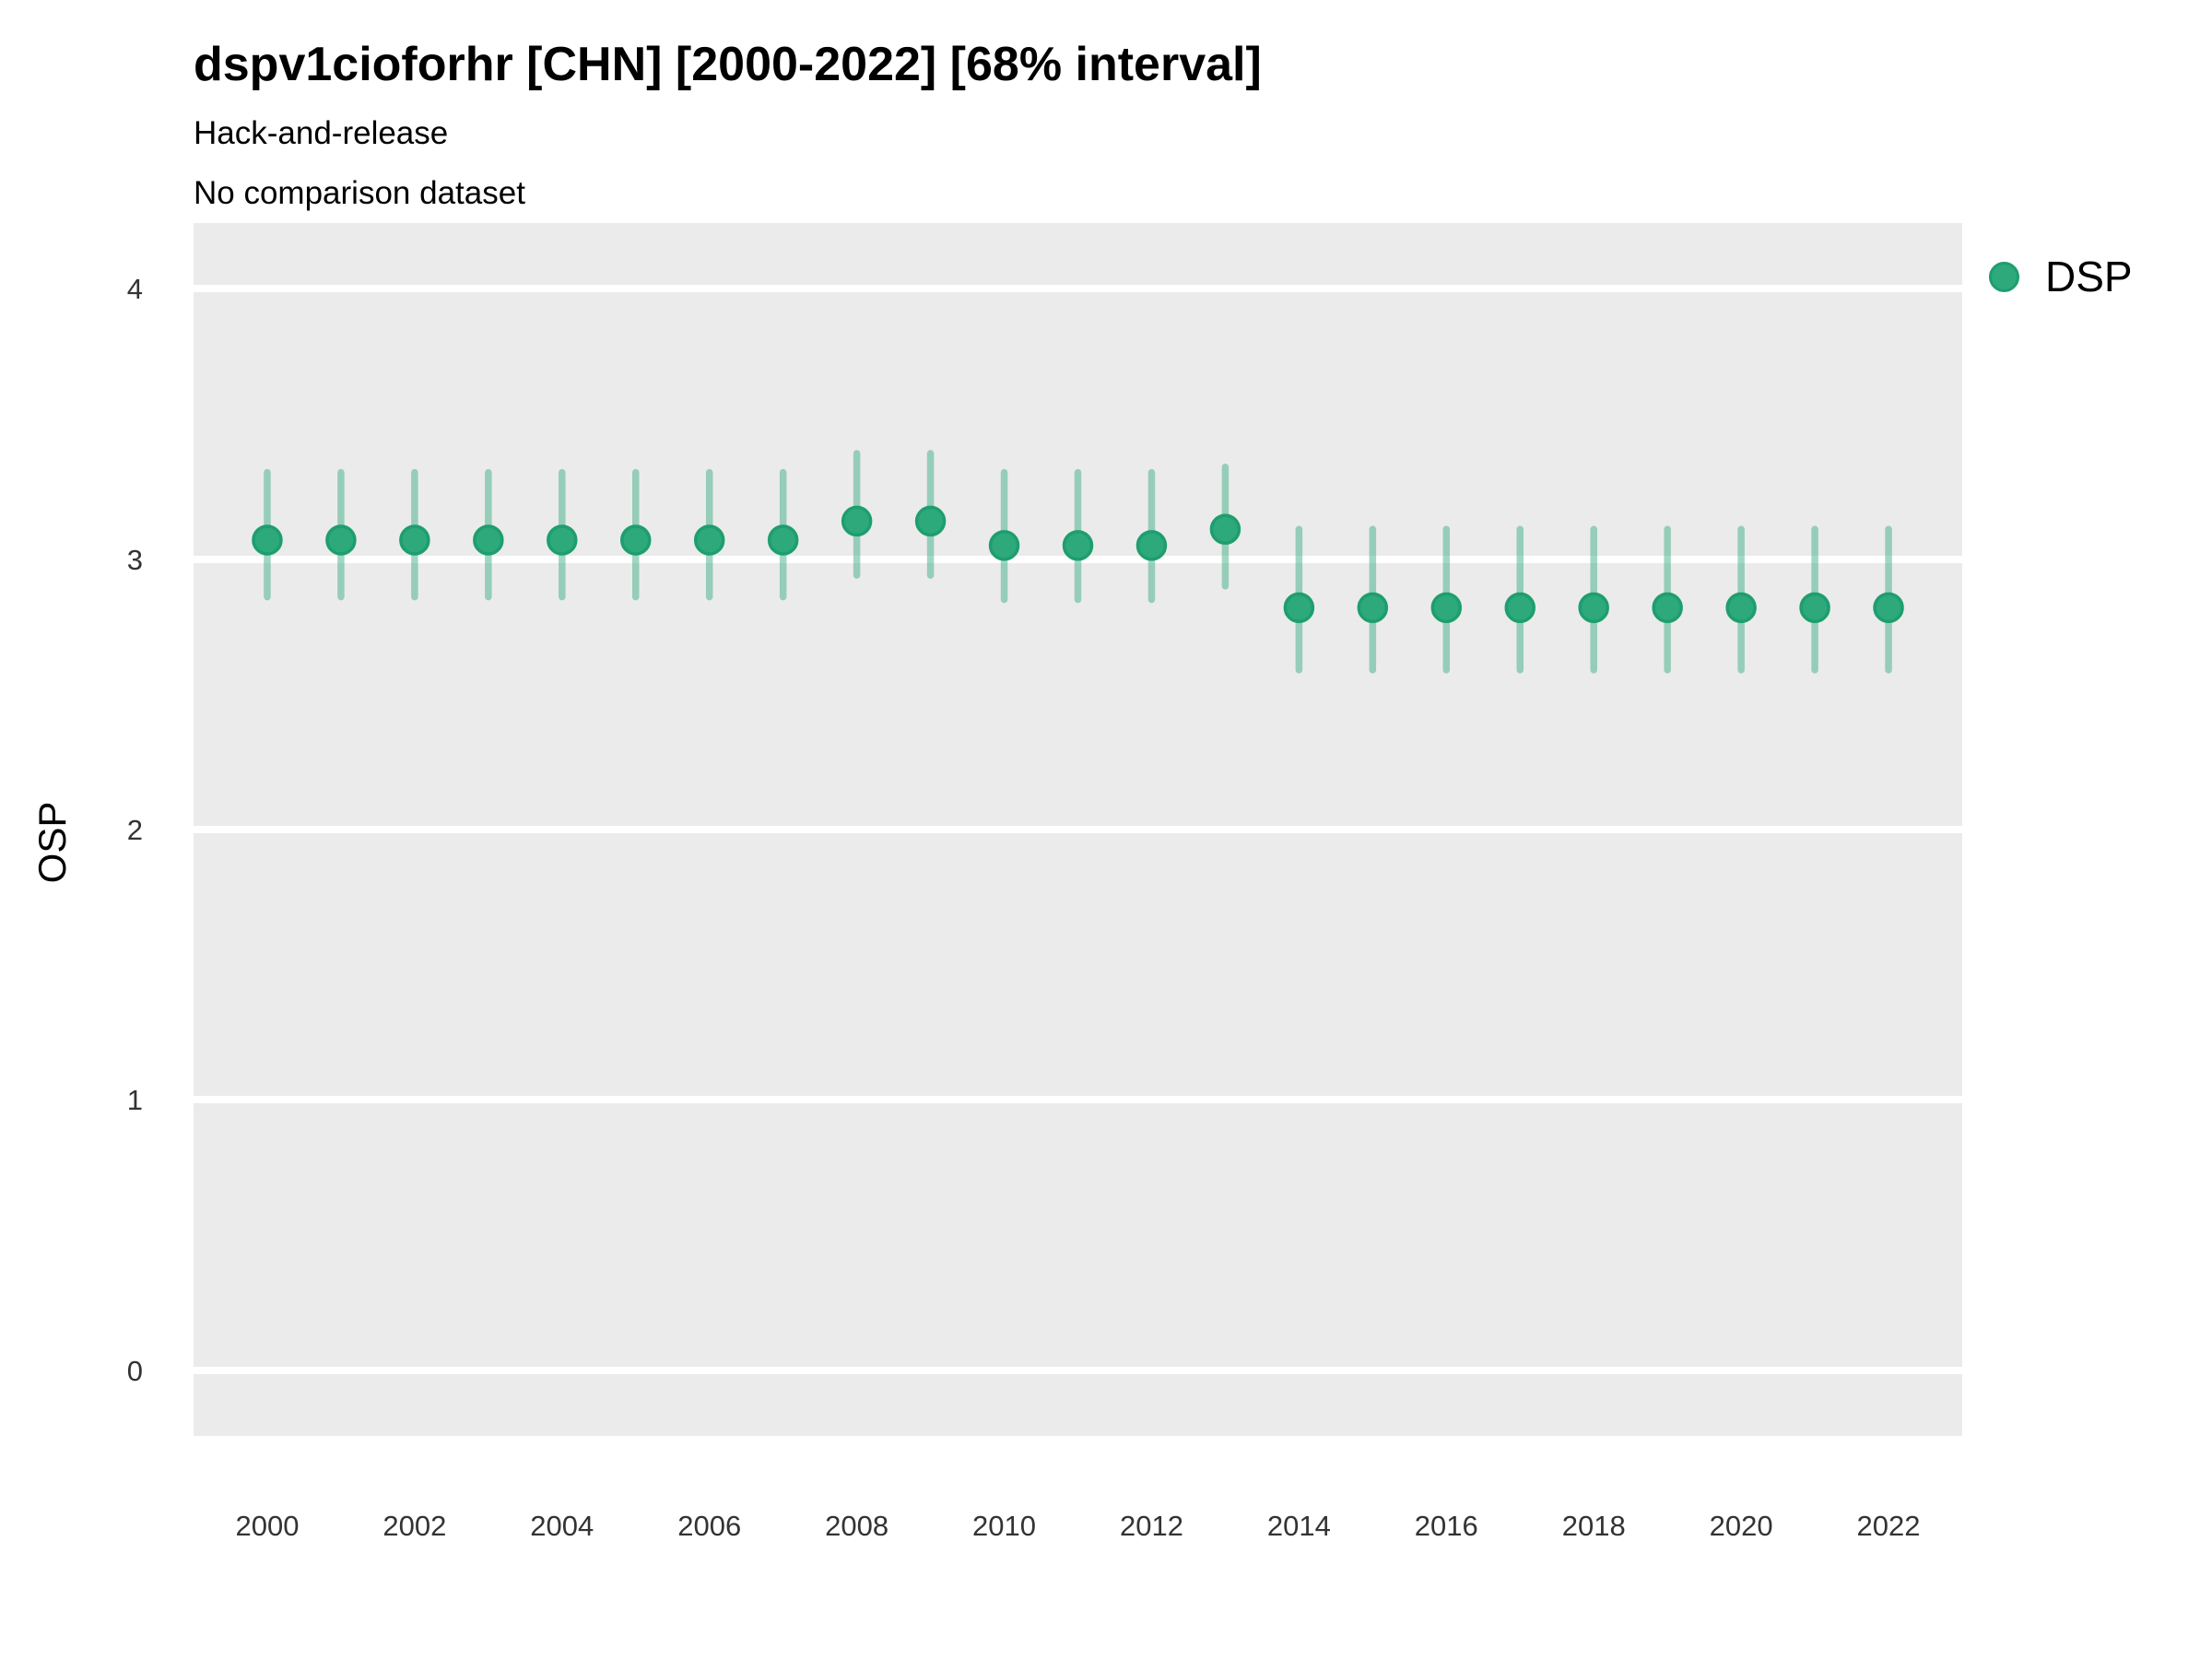 The width and height of the screenshot is (2212, 1659). What do you see at coordinates (2089, 276) in the screenshot?
I see `legend-label: DSP` at bounding box center [2089, 276].